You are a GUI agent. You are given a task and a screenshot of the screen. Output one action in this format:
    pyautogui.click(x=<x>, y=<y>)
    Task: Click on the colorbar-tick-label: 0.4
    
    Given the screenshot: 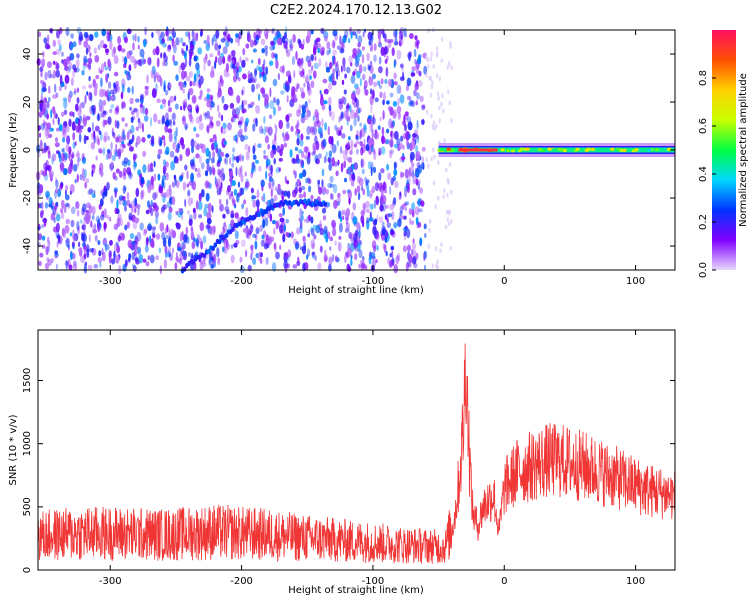 What is the action you would take?
    pyautogui.click(x=703, y=174)
    